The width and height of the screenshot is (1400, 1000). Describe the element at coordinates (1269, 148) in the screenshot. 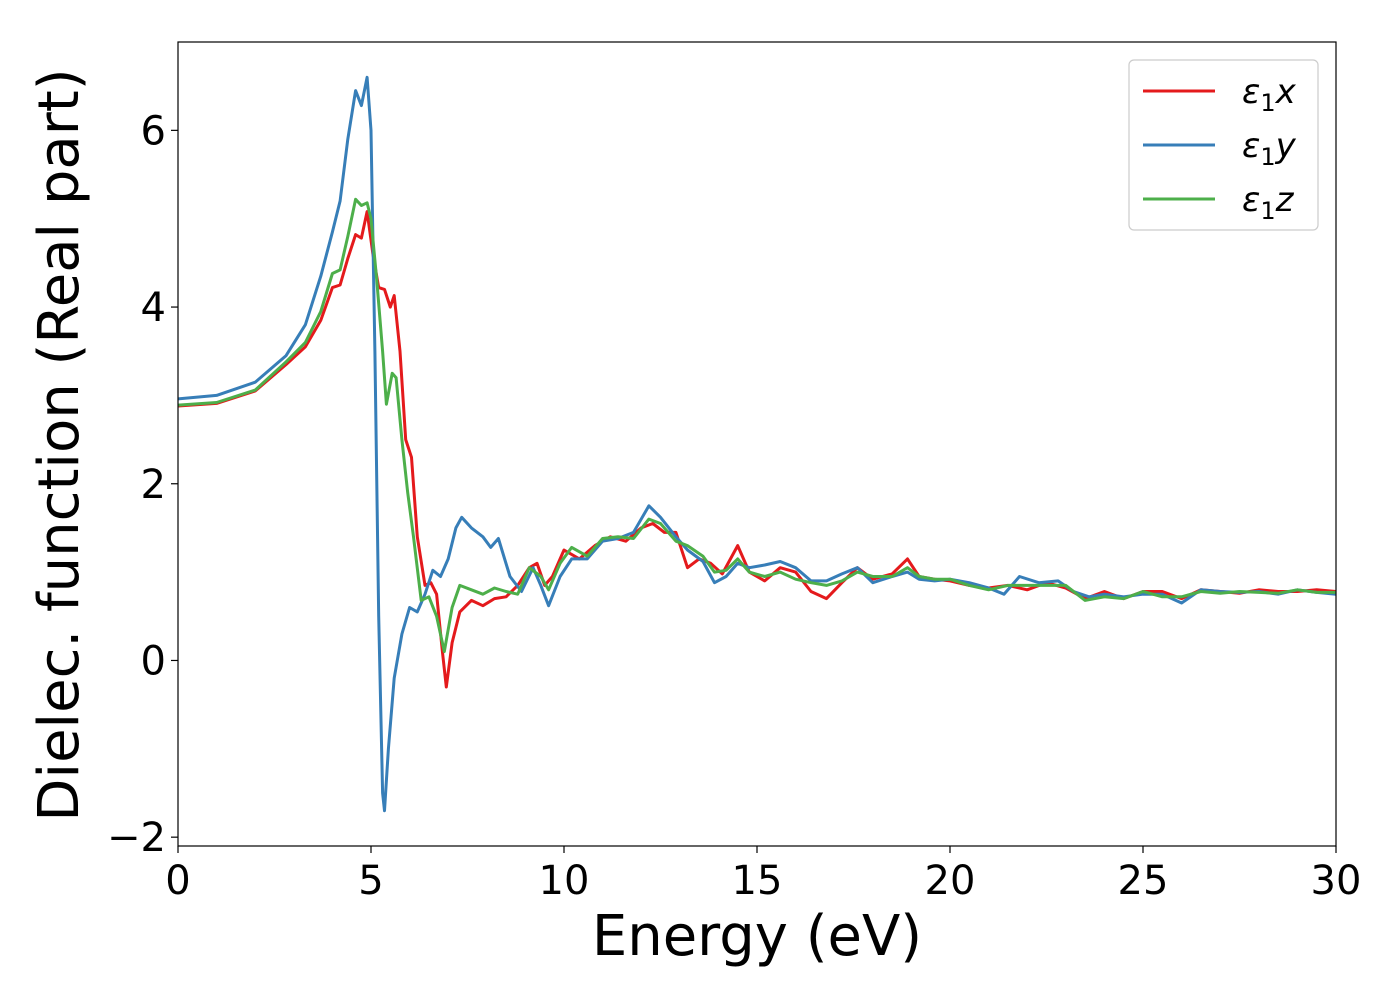

I see `legend-label-y: ε1y` at that location.